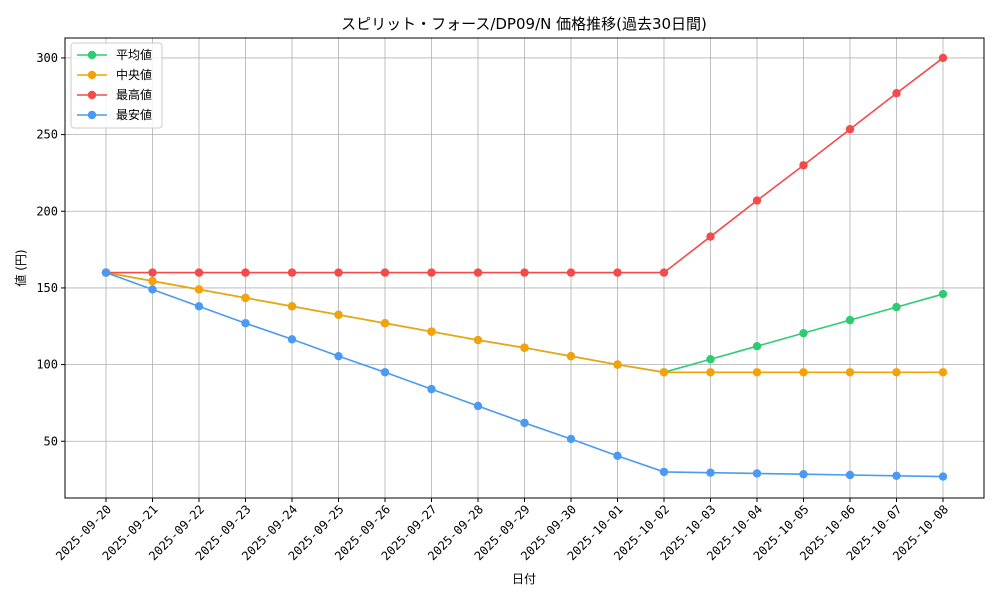 Image resolution: width=1000 pixels, height=600 pixels. I want to click on x-axis-title: 日付, so click(524, 579).